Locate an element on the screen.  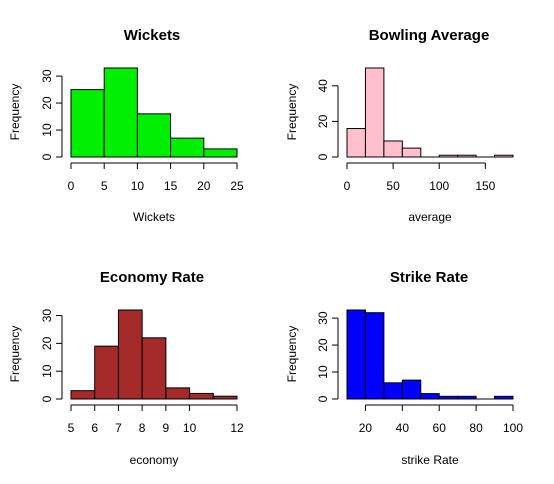
x-tick-label: 8 is located at coordinates (142, 428).